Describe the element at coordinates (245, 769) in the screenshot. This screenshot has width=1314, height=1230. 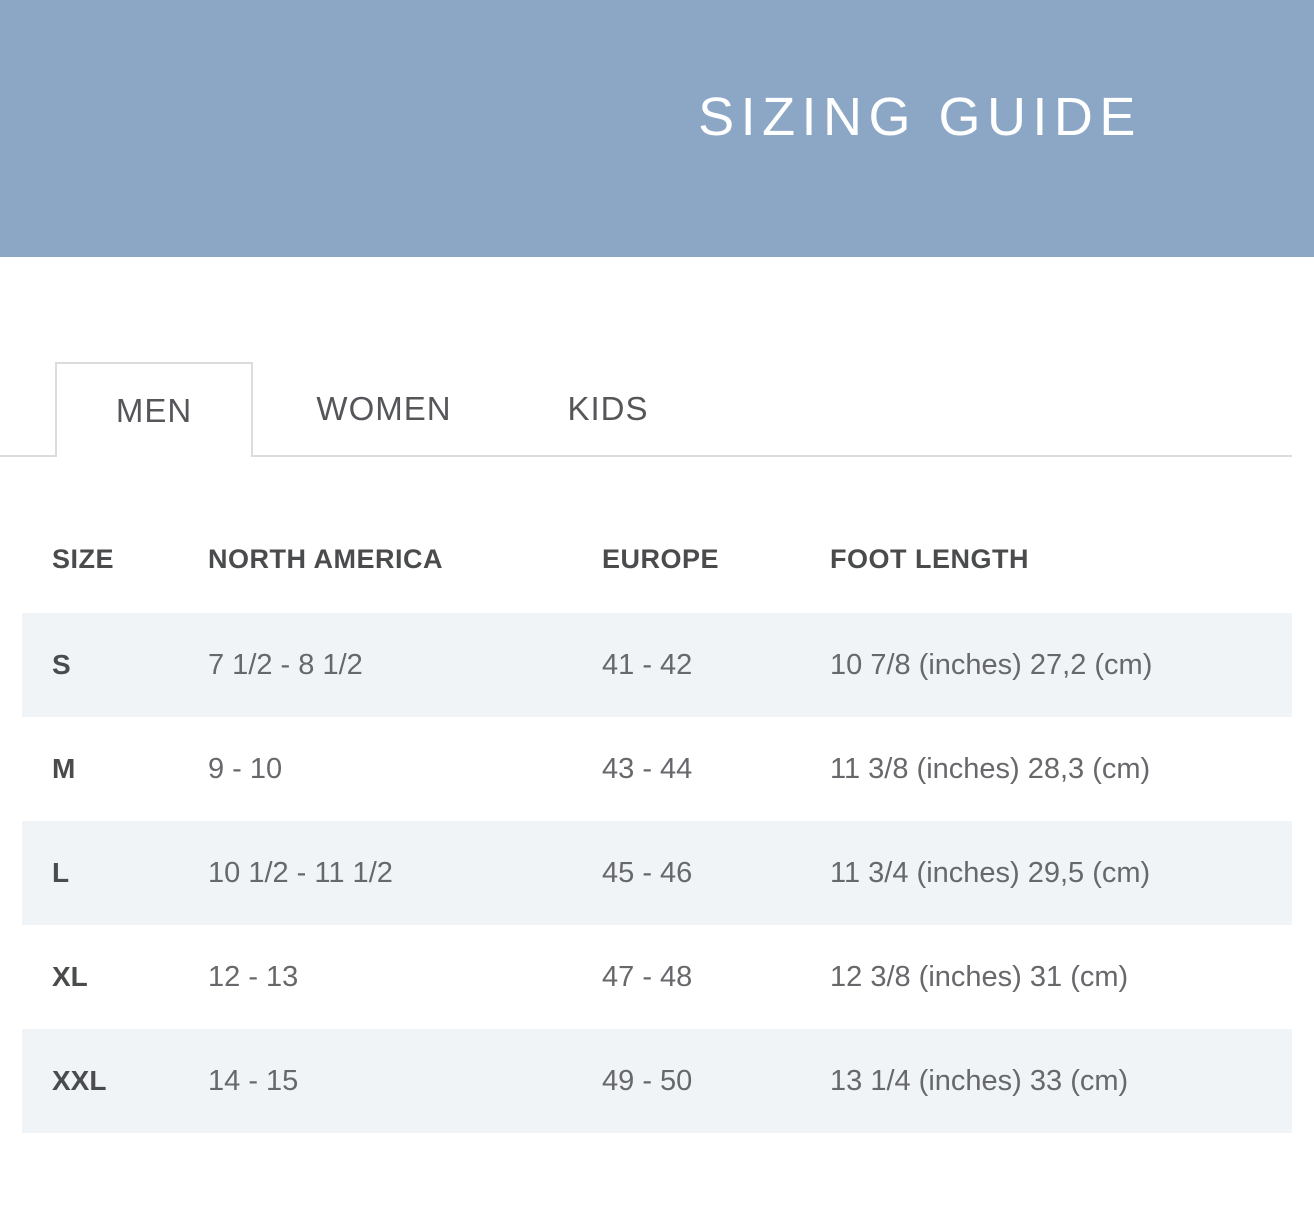
I see `cell-north-america: 9 - 10` at that location.